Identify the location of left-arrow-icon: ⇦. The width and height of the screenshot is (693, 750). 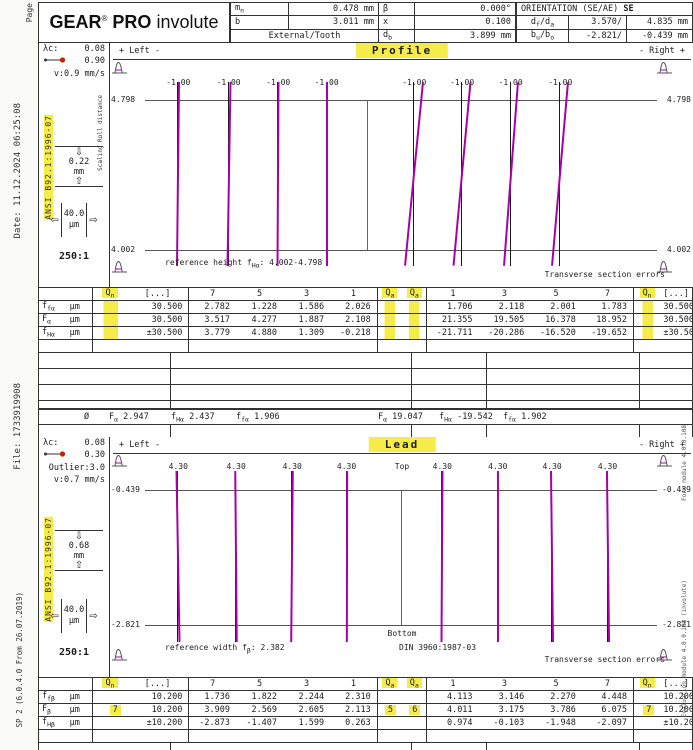
(54, 220).